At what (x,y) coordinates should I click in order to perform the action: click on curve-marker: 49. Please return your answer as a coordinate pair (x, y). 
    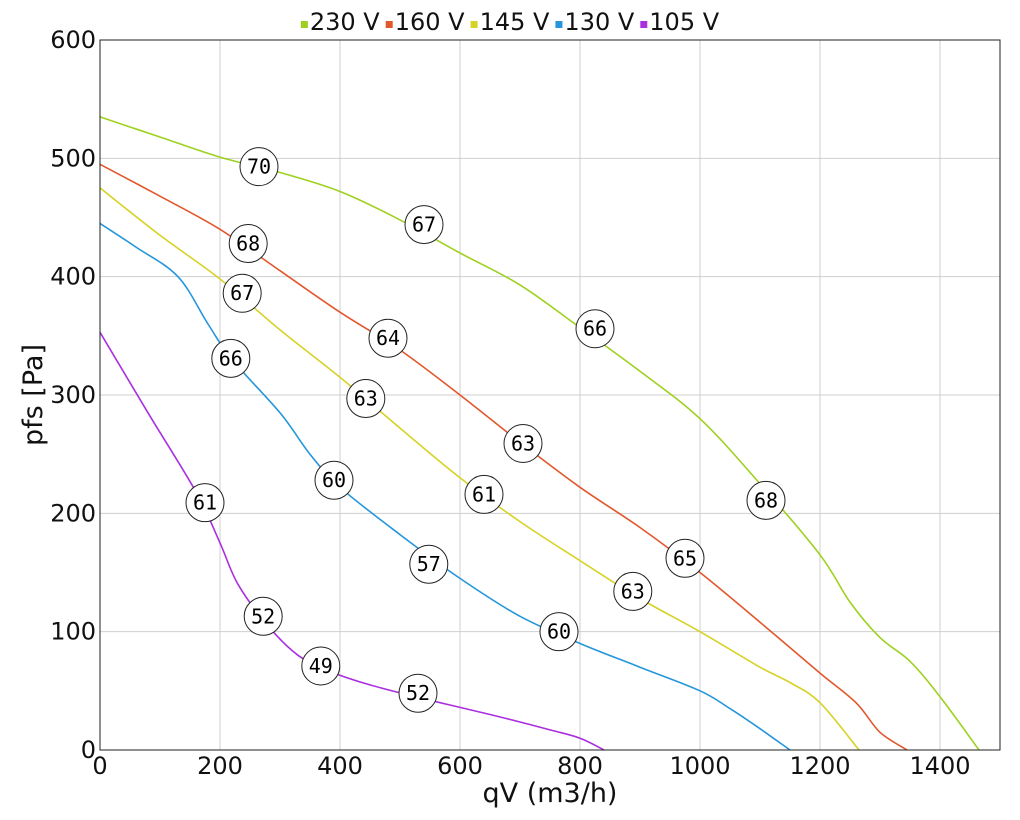
    Looking at the image, I should click on (321, 666).